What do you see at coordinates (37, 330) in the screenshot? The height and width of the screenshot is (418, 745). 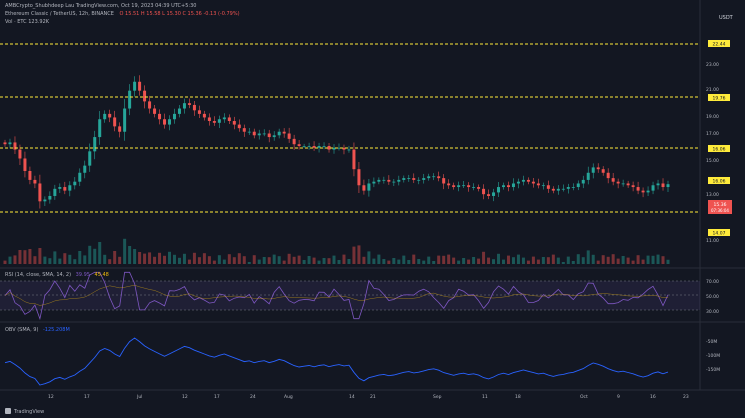 I see `obv-legend: OBV (SMA, 9) -125.208M` at bounding box center [37, 330].